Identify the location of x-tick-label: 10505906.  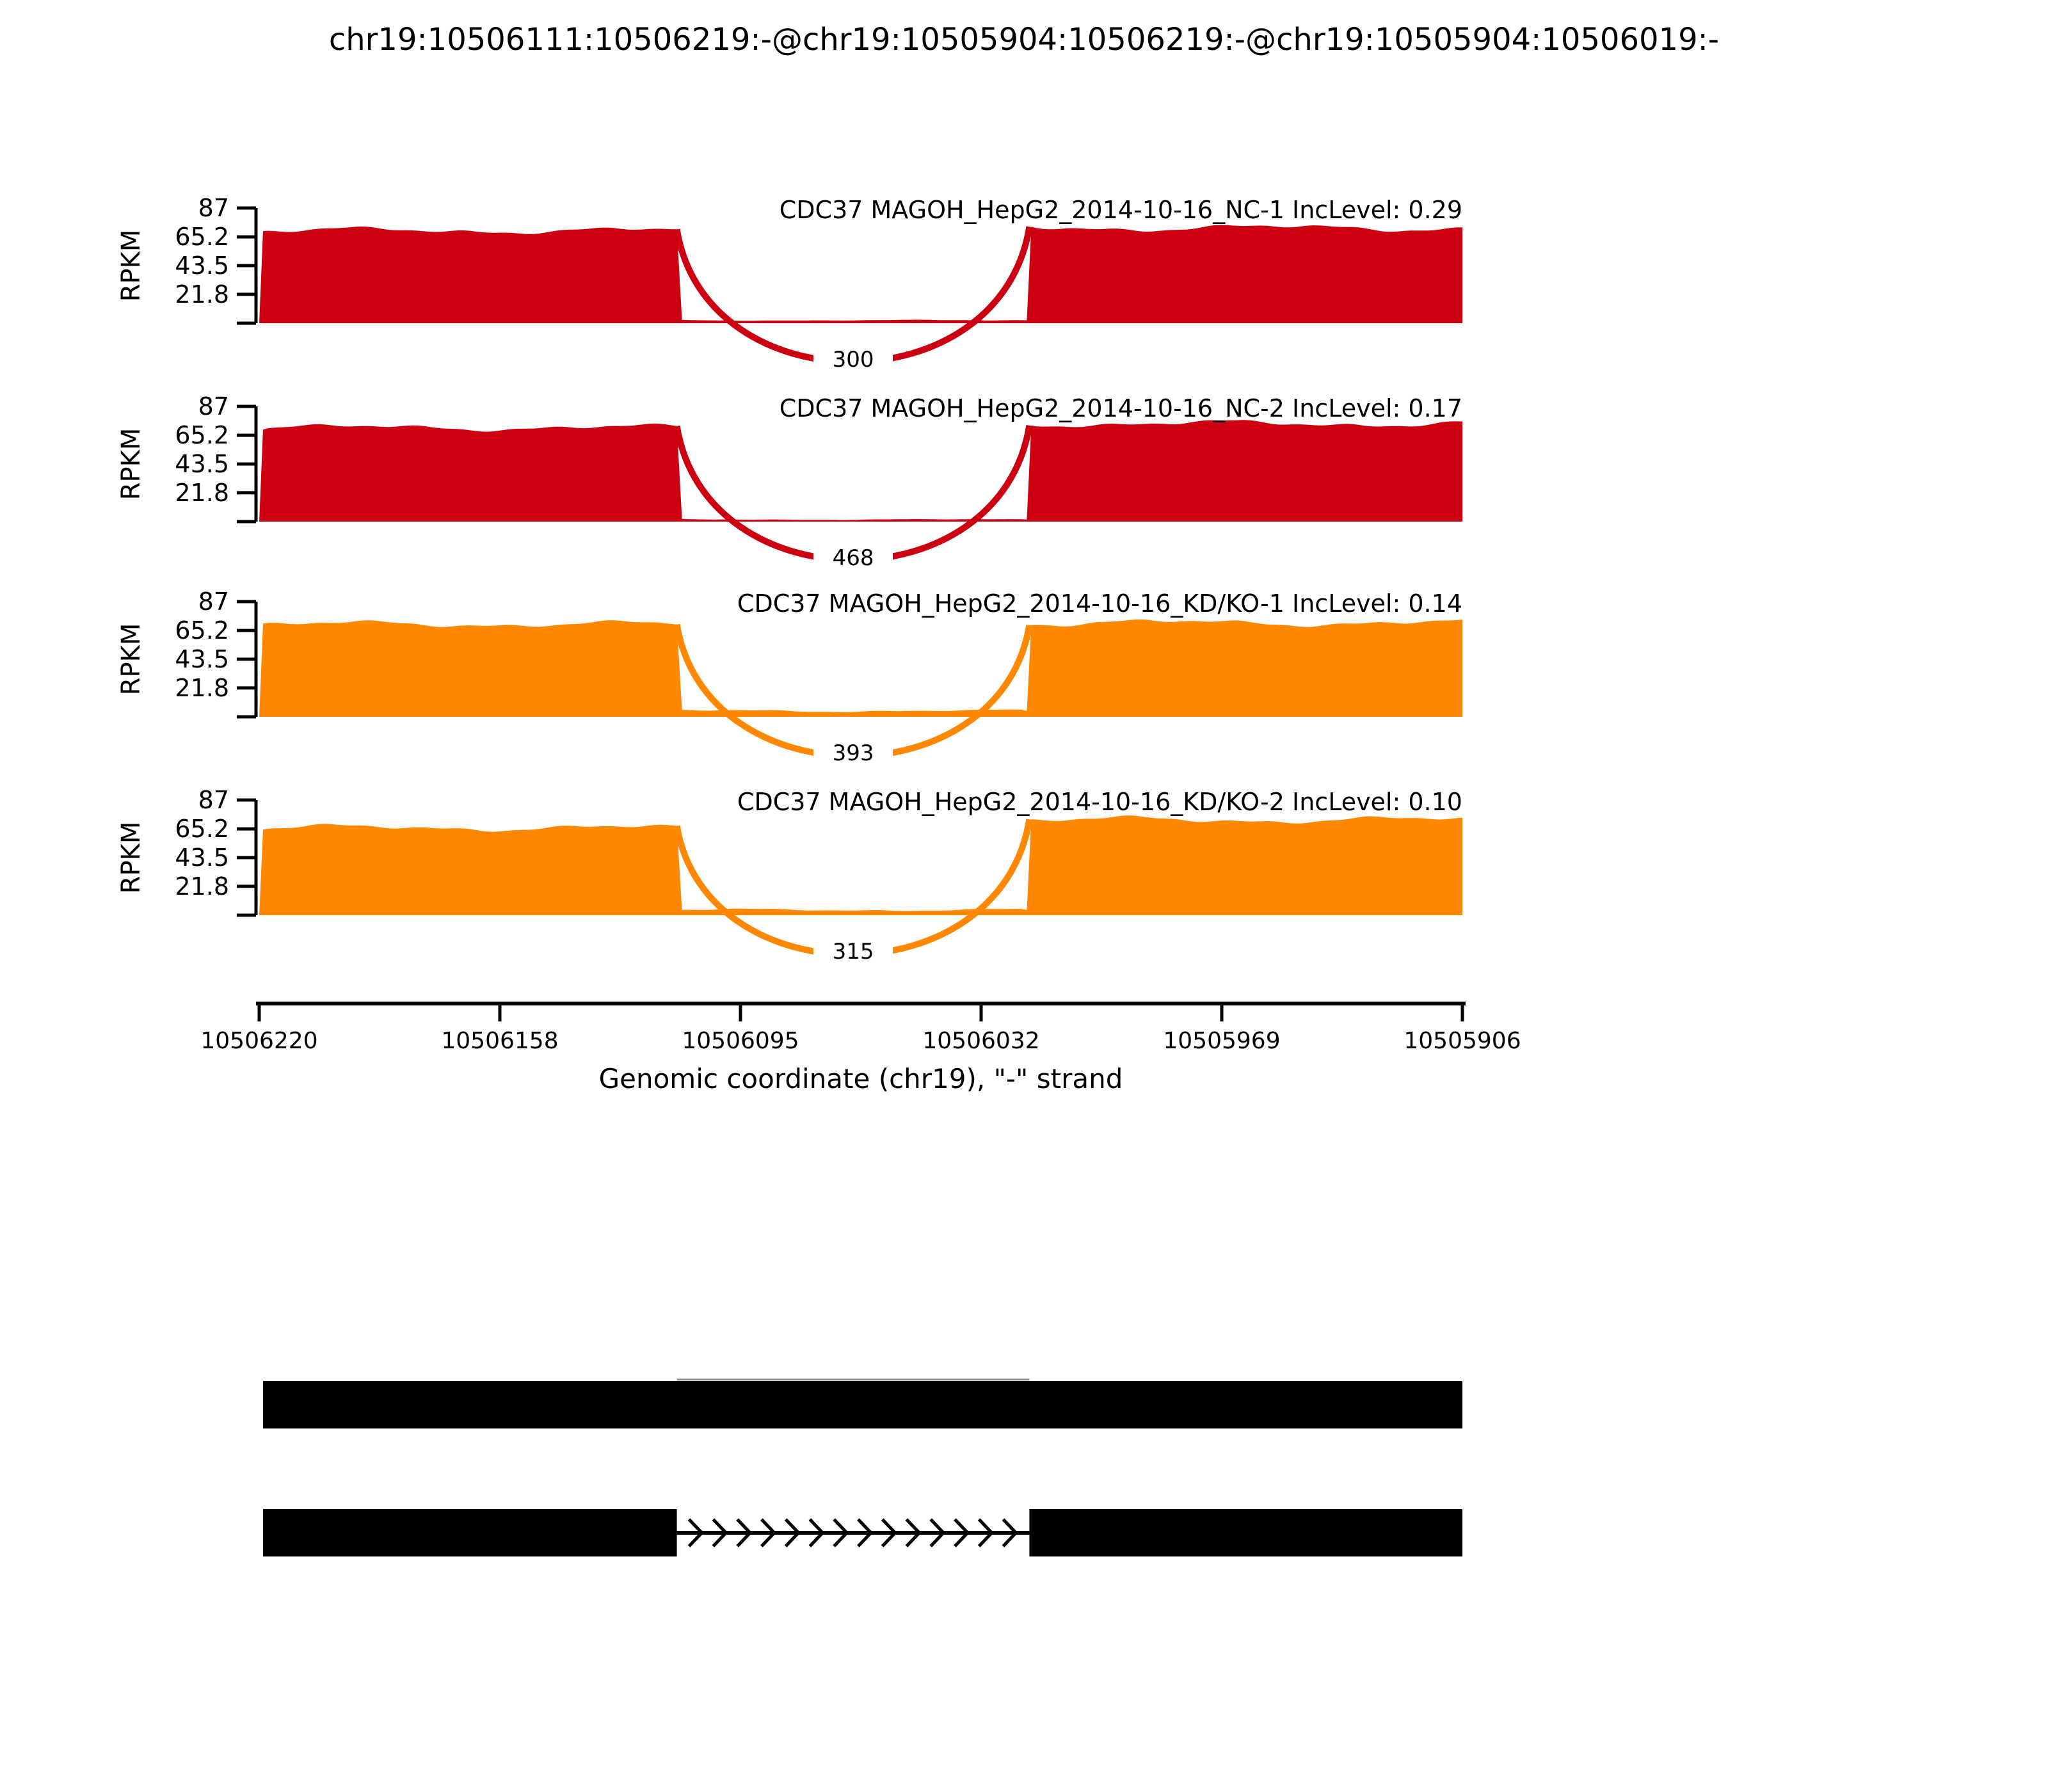
(1462, 1041).